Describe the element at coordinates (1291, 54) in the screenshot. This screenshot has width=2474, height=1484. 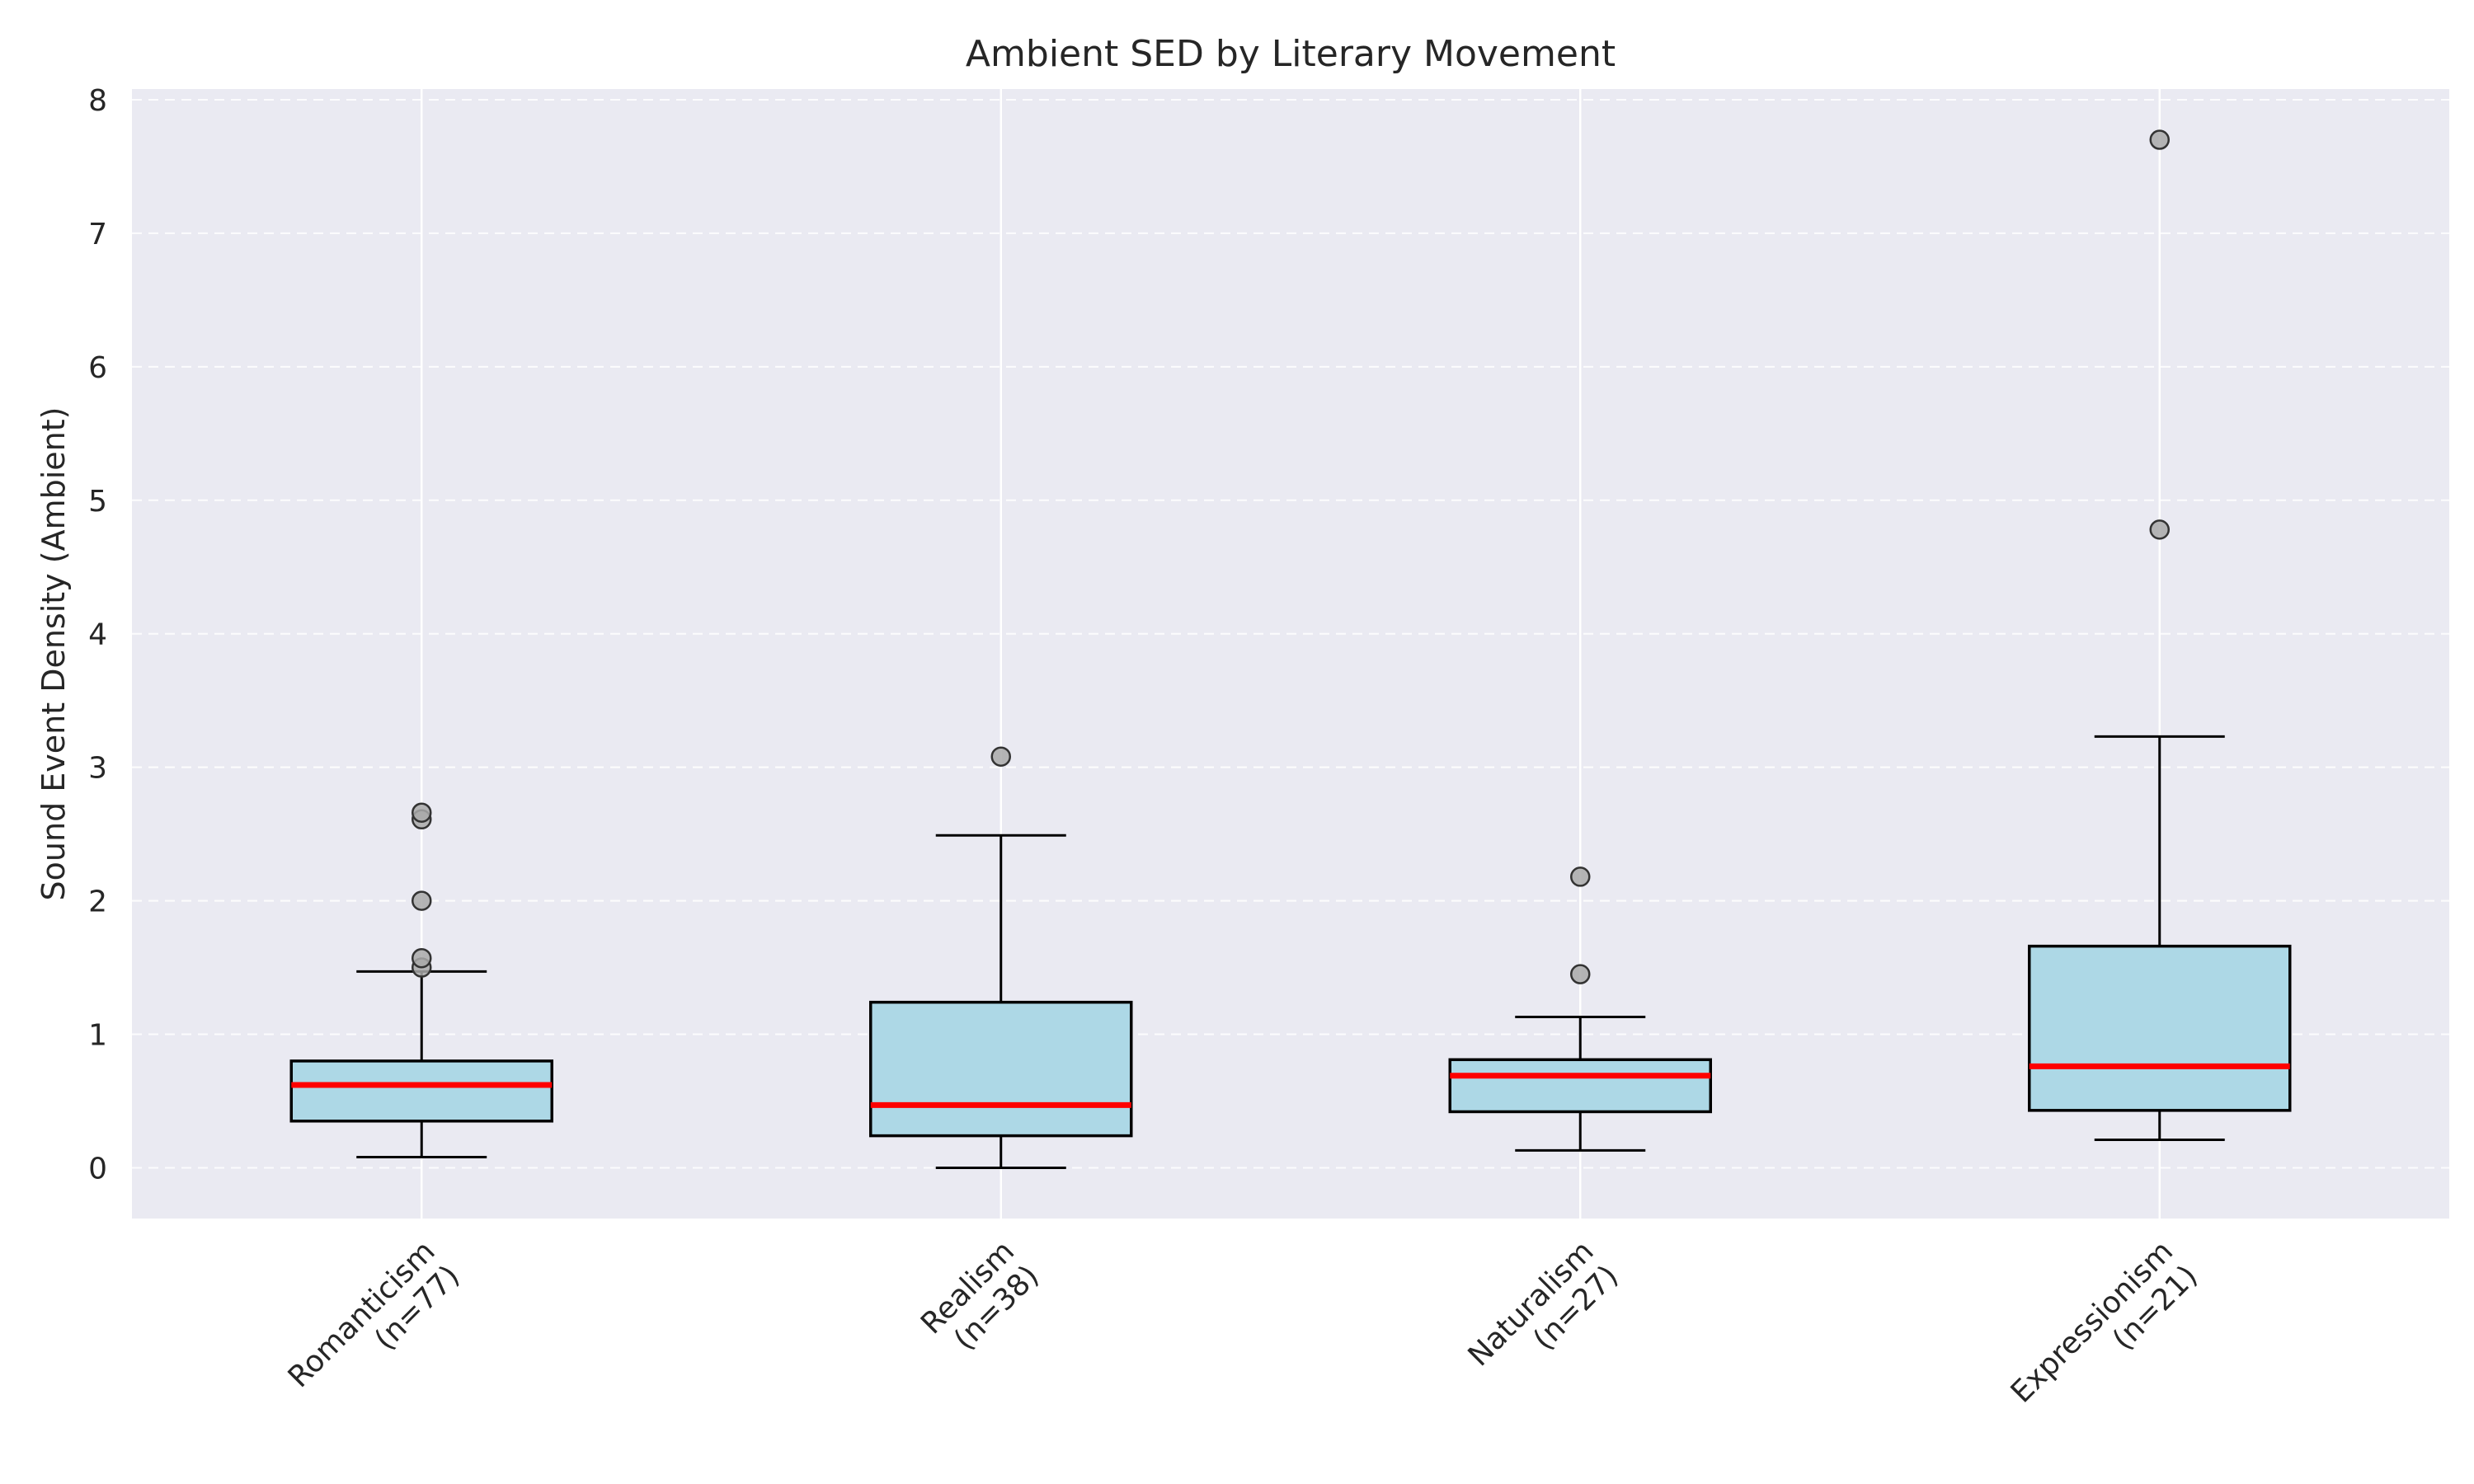
I see `chart-title: Ambient SED by Literary Movement` at that location.